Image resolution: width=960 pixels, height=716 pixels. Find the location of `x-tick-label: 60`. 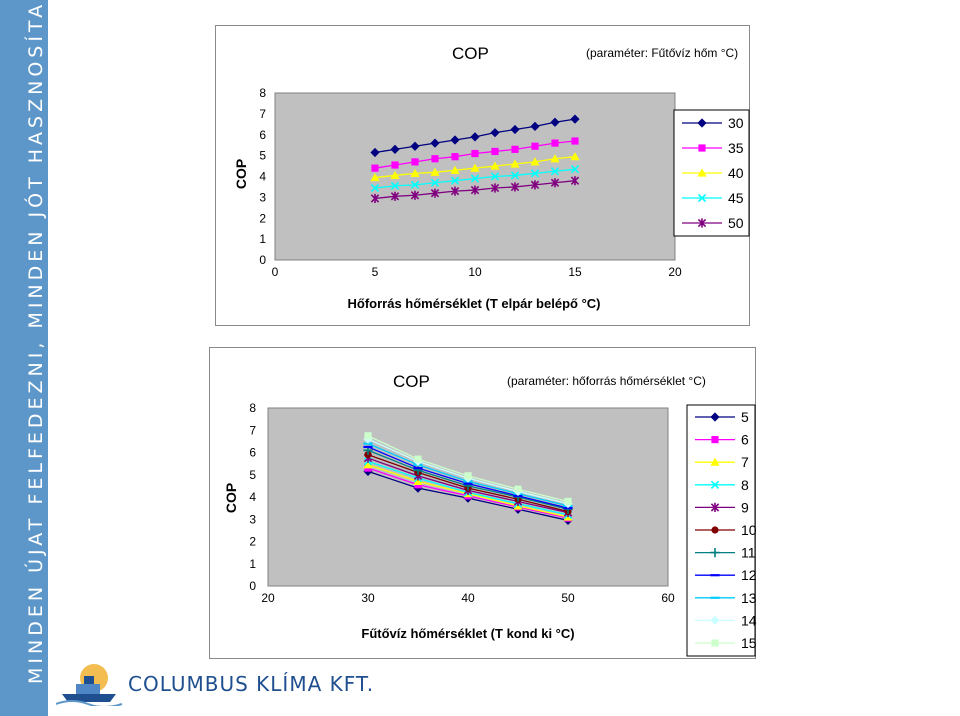

x-tick-label: 60 is located at coordinates (668, 598).